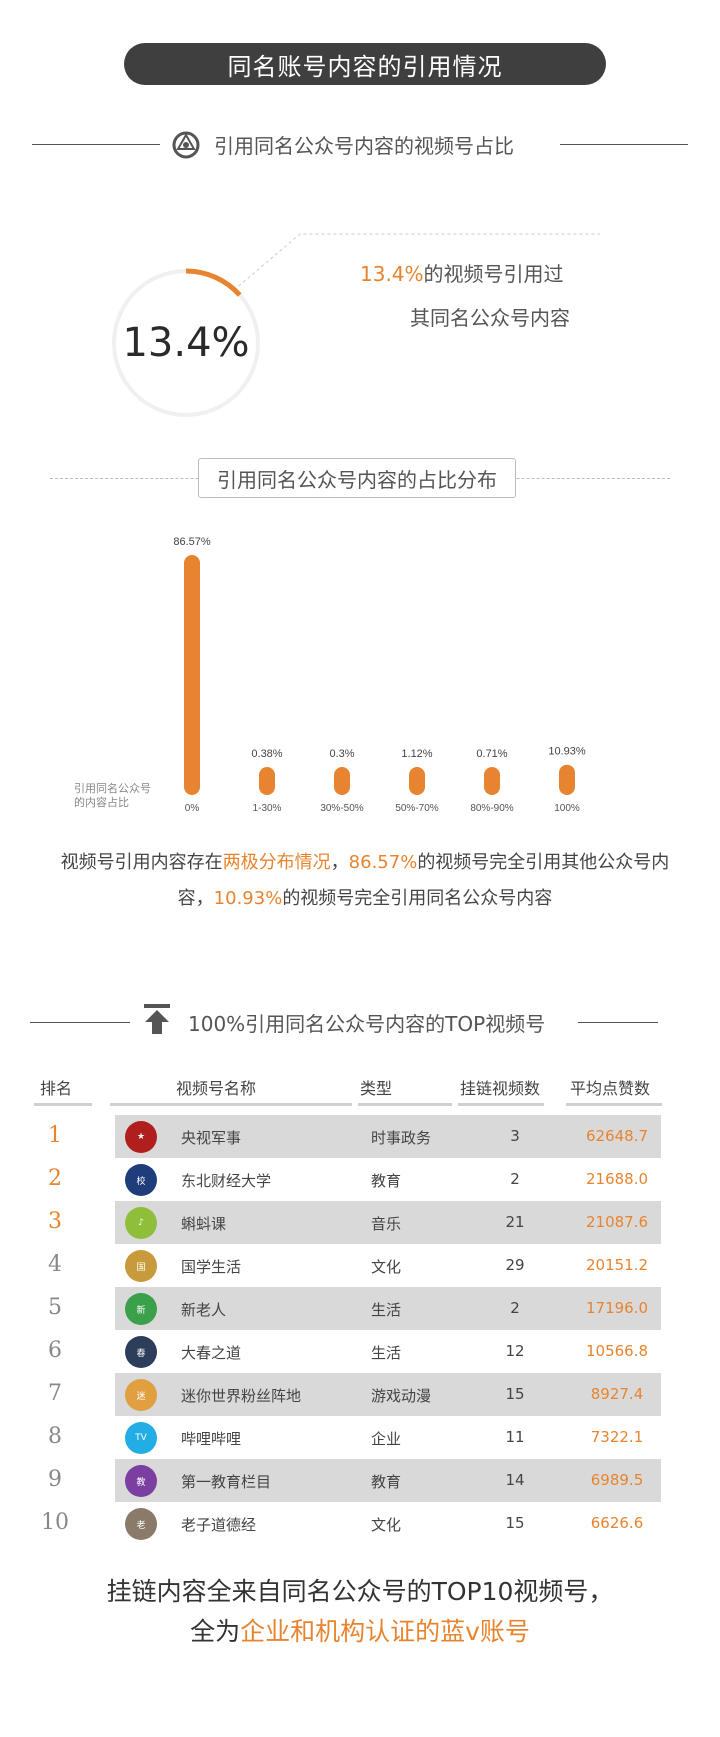 The image size is (720, 1737). I want to click on y-axis-label: 引用同名公众号, so click(112, 788).